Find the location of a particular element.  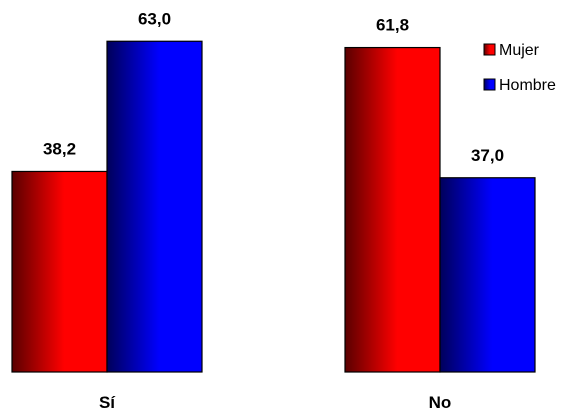

data-label-hombre-no: 37,0 is located at coordinates (487, 155).